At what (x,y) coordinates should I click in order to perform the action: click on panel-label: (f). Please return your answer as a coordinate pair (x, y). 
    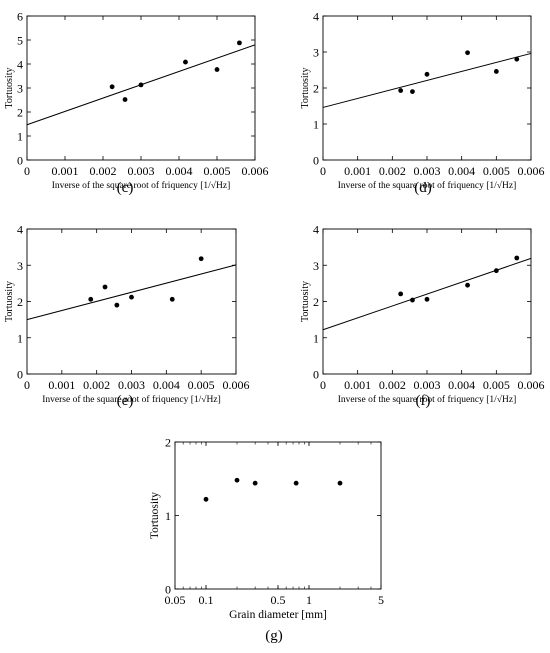
    Looking at the image, I should click on (423, 401).